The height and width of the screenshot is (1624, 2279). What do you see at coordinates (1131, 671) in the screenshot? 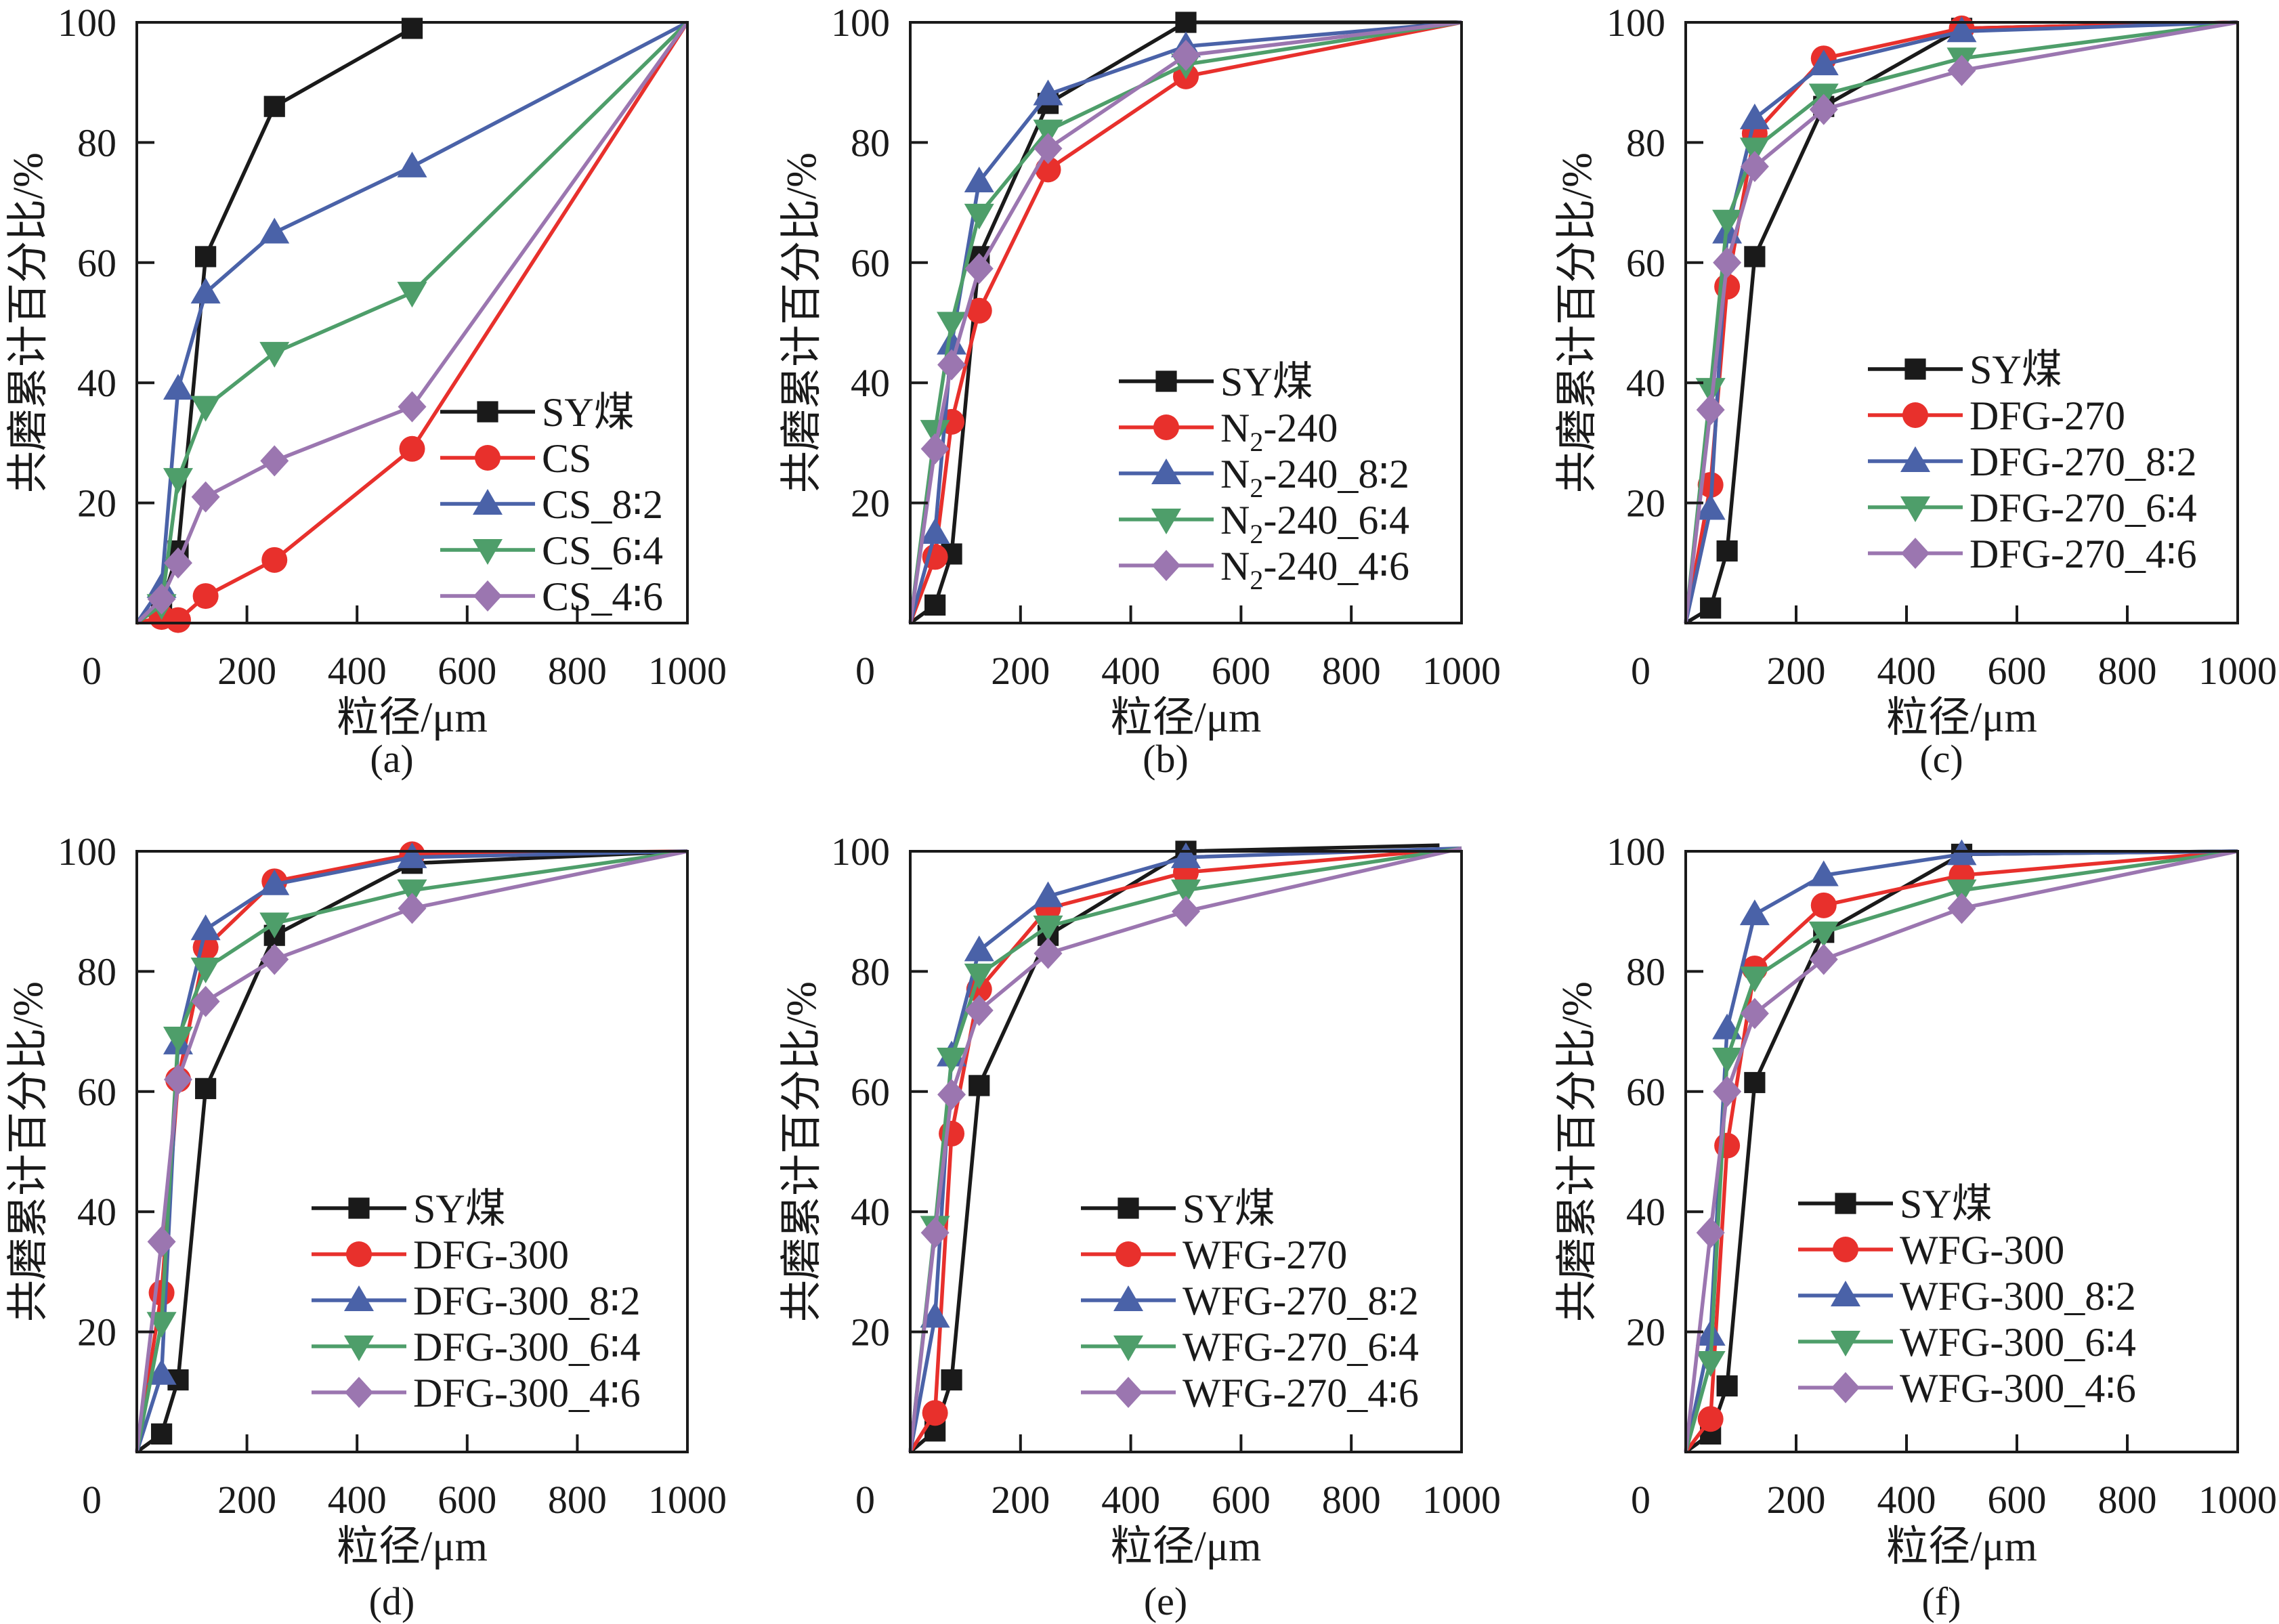
I see `x-tick-label: 400` at bounding box center [1131, 671].